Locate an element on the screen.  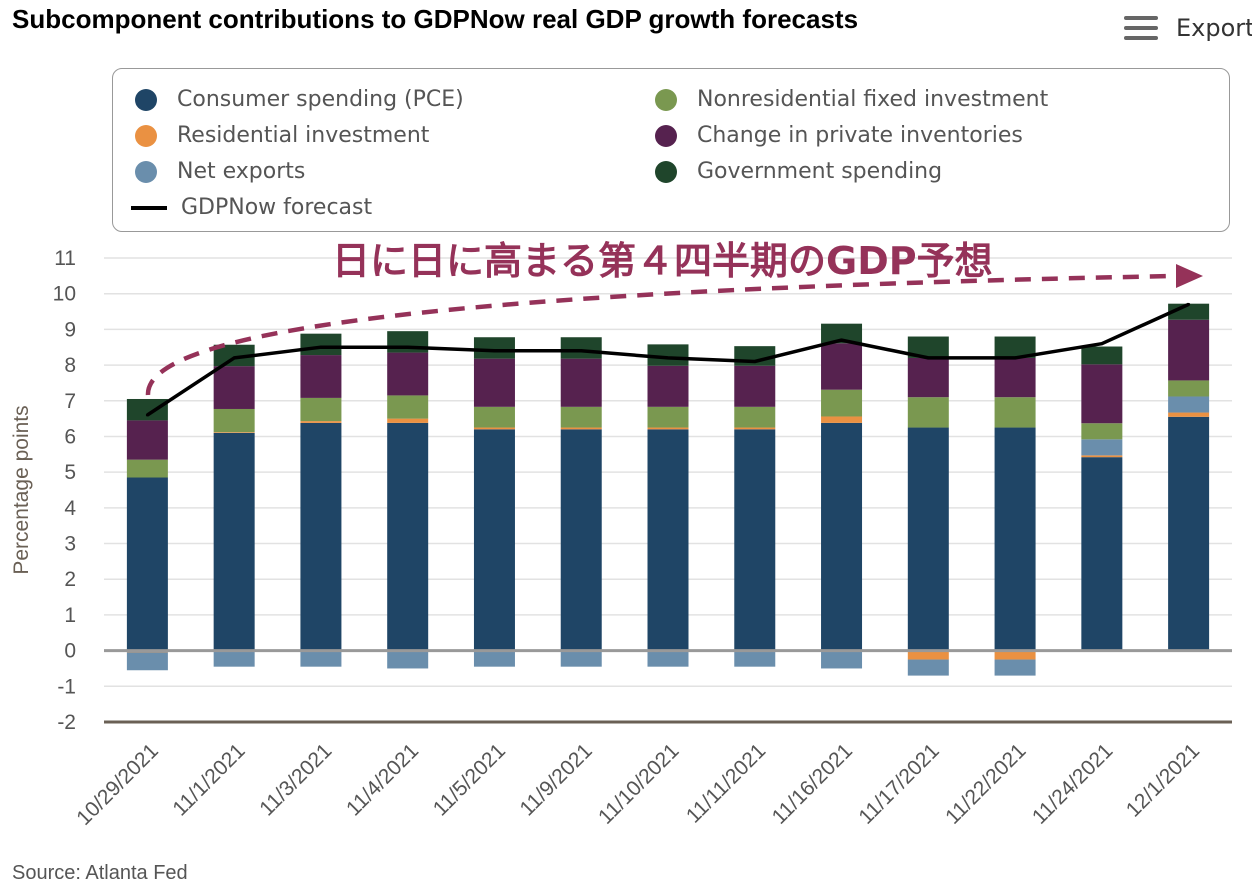
x-tick-label: 11/5/2021 is located at coordinates (469, 779).